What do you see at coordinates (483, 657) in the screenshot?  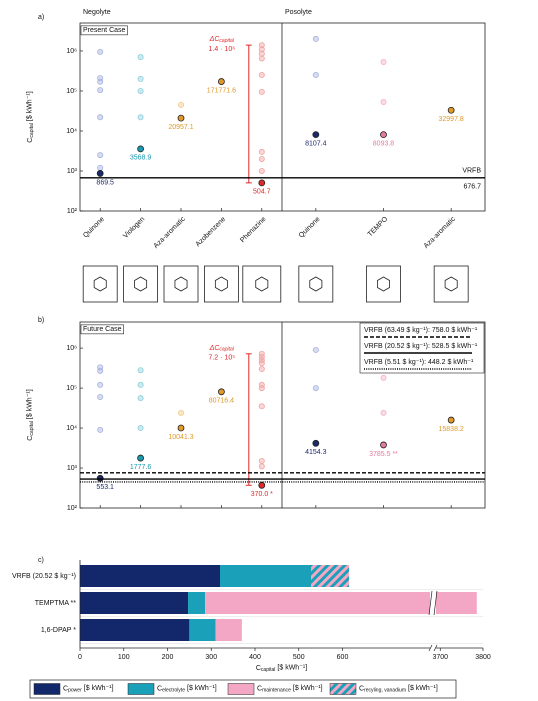 I see `x-tick-label: 3800` at bounding box center [483, 657].